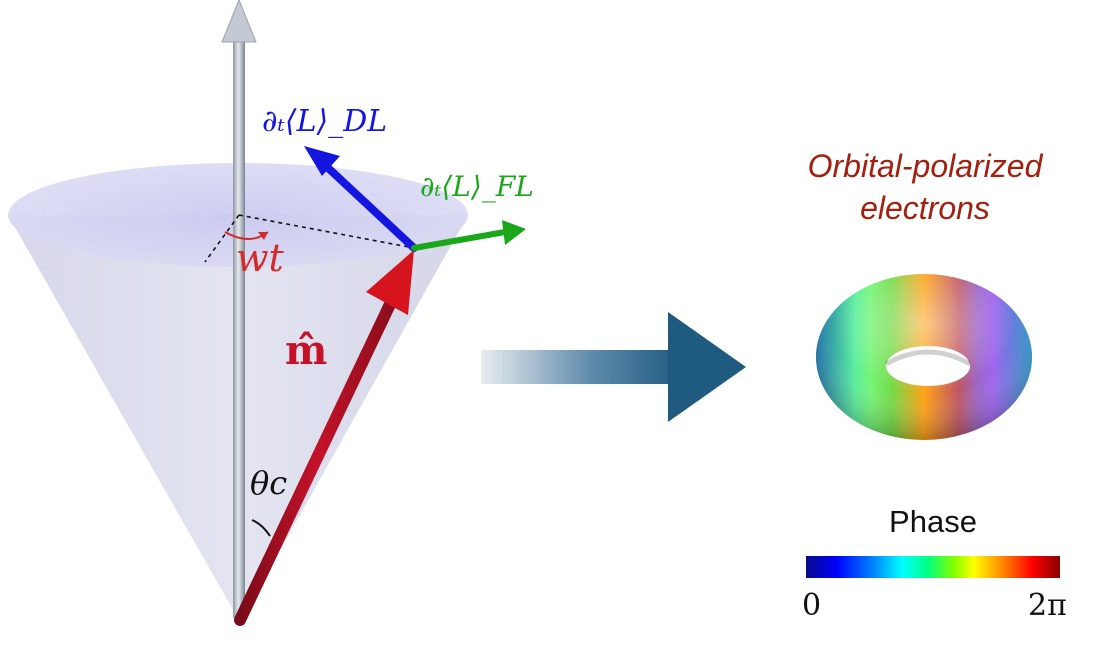 The width and height of the screenshot is (1096, 653). What do you see at coordinates (925, 207) in the screenshot?
I see `title-line-2: electrons` at bounding box center [925, 207].